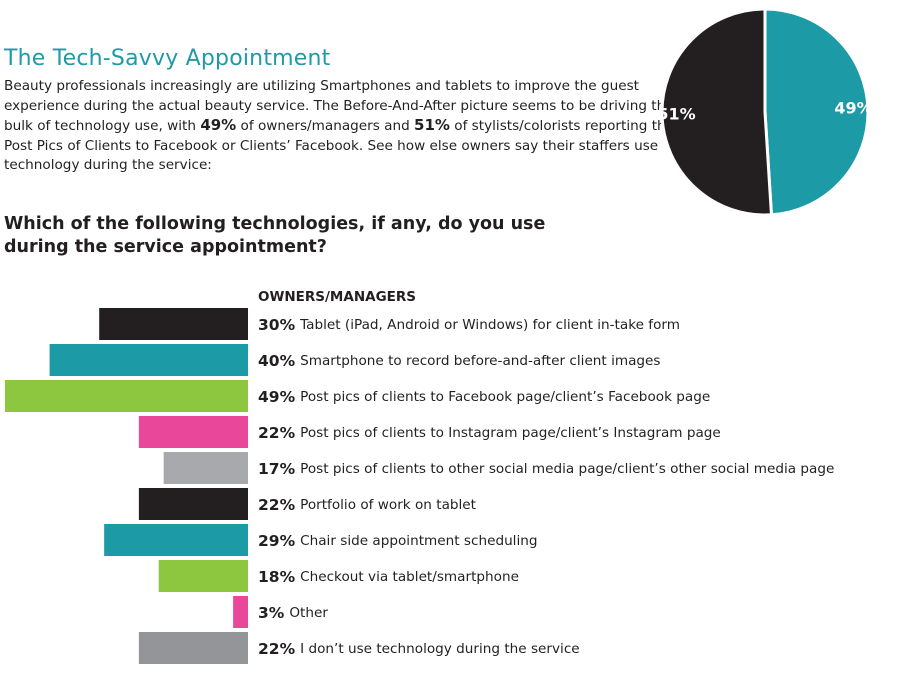 This screenshot has width=920, height=680. I want to click on intro-highlight: 51%, so click(432, 125).